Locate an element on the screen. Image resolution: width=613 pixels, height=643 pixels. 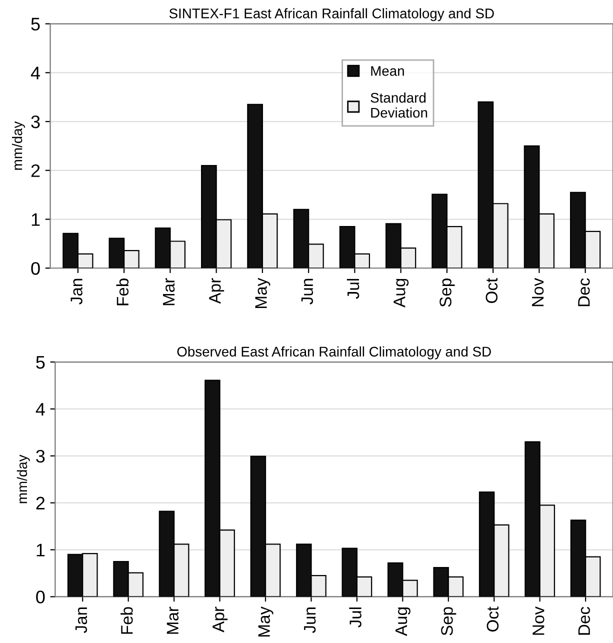
legend-label: Mean is located at coordinates (387, 71).